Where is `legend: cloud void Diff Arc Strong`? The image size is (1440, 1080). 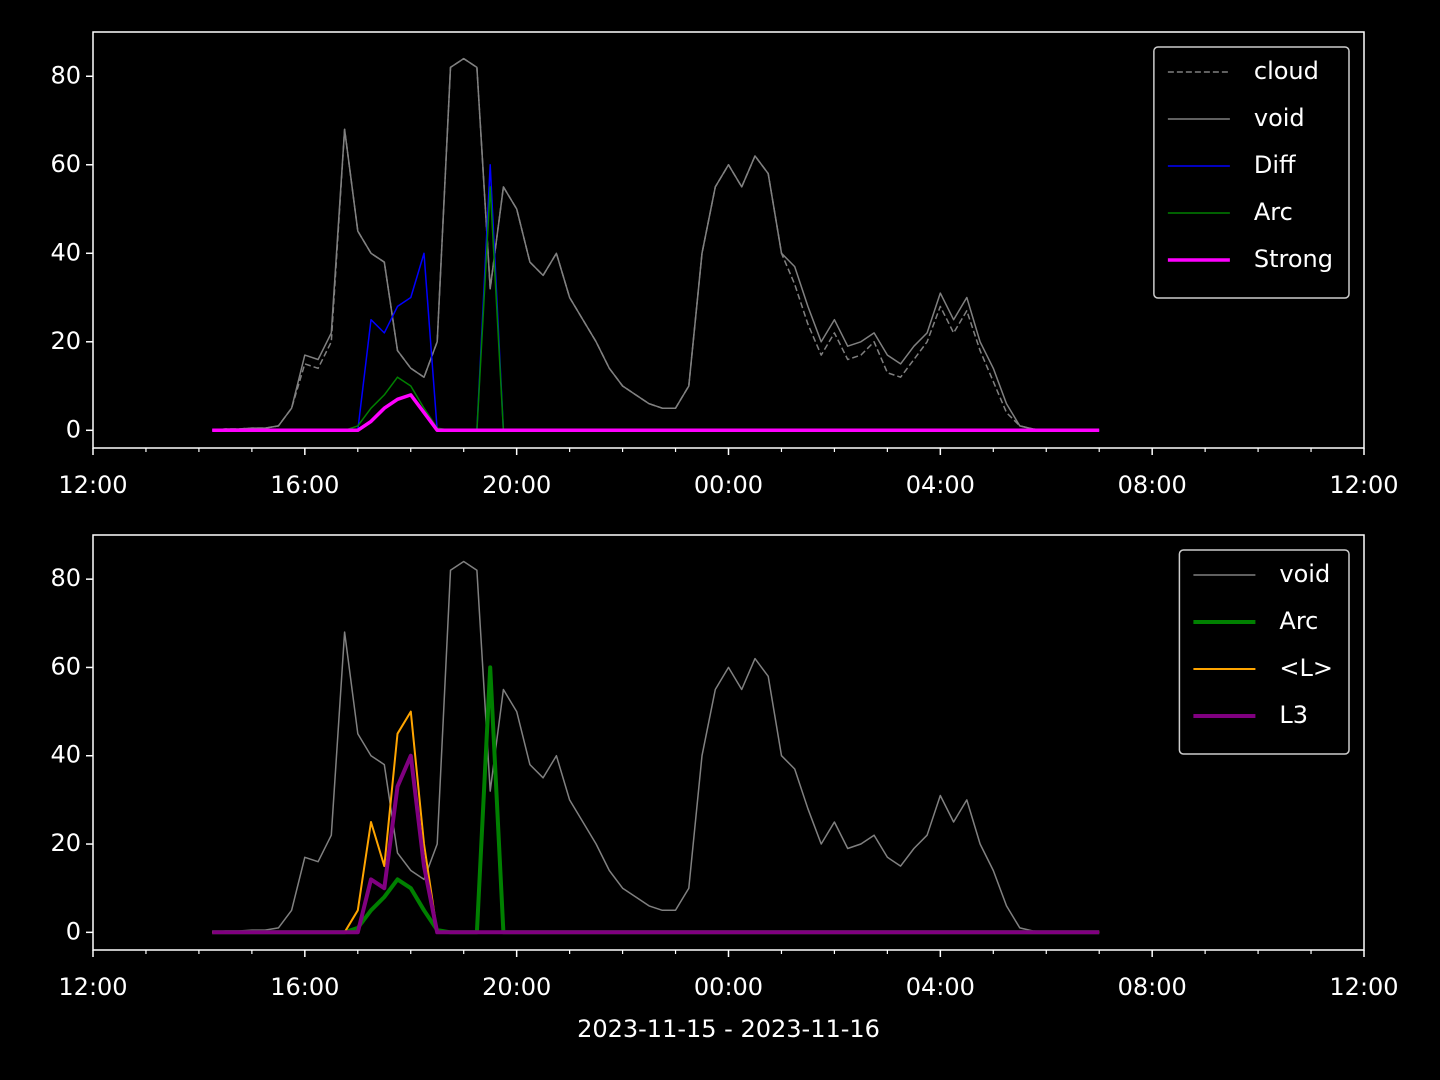
legend: cloud void Diff Arc Strong is located at coordinates (1251, 172).